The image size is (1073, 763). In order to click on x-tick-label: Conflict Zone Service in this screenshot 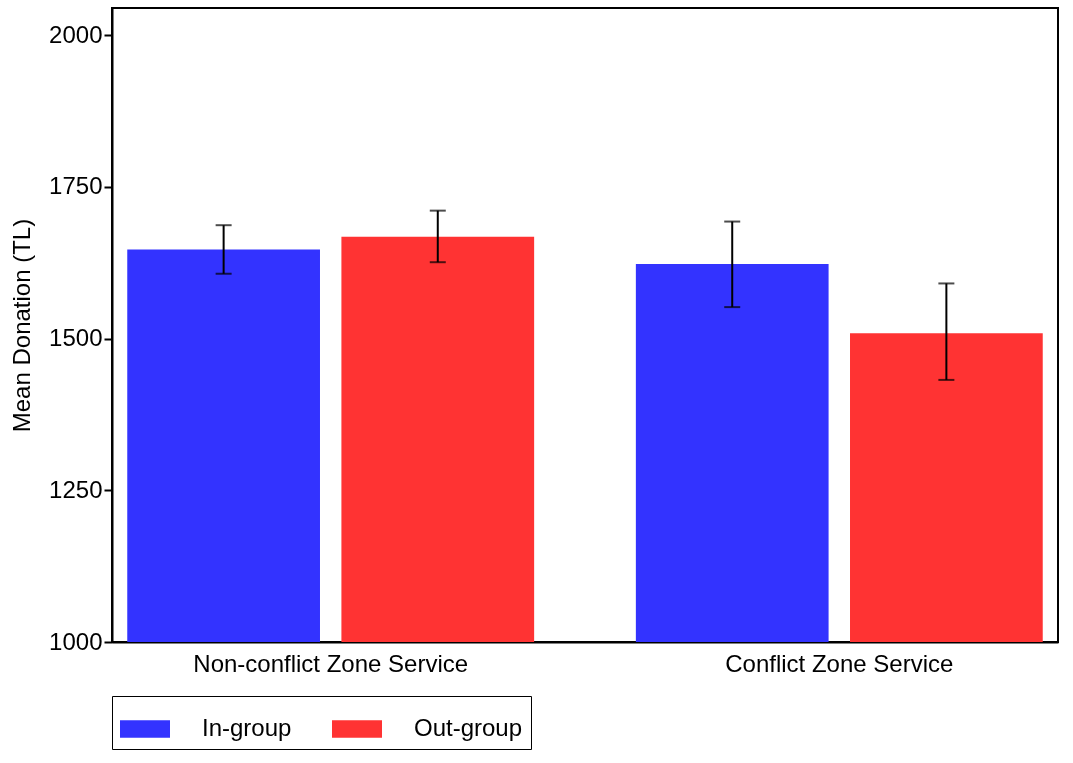, I will do `click(839, 663)`.